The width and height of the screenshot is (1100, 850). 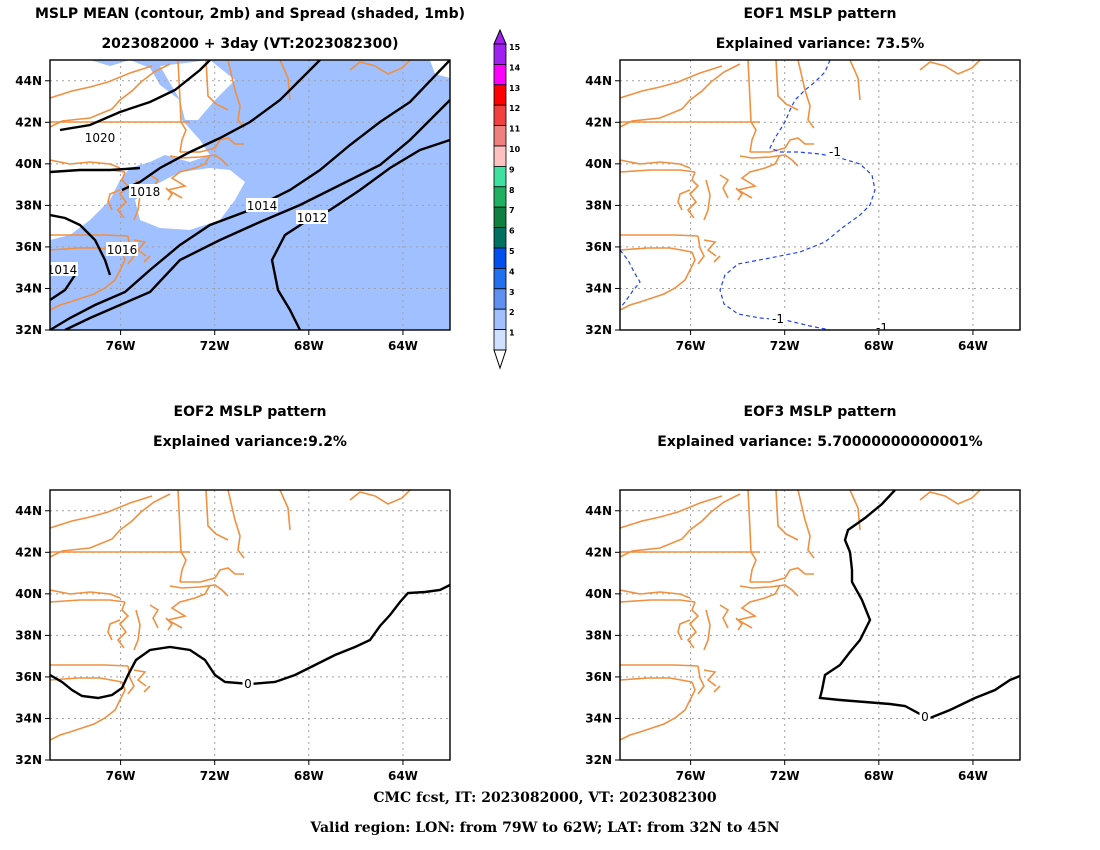 What do you see at coordinates (249, 44) in the screenshot?
I see `panel-title-mean-2: 2023082000 + 3day (VT:2023082300)` at bounding box center [249, 44].